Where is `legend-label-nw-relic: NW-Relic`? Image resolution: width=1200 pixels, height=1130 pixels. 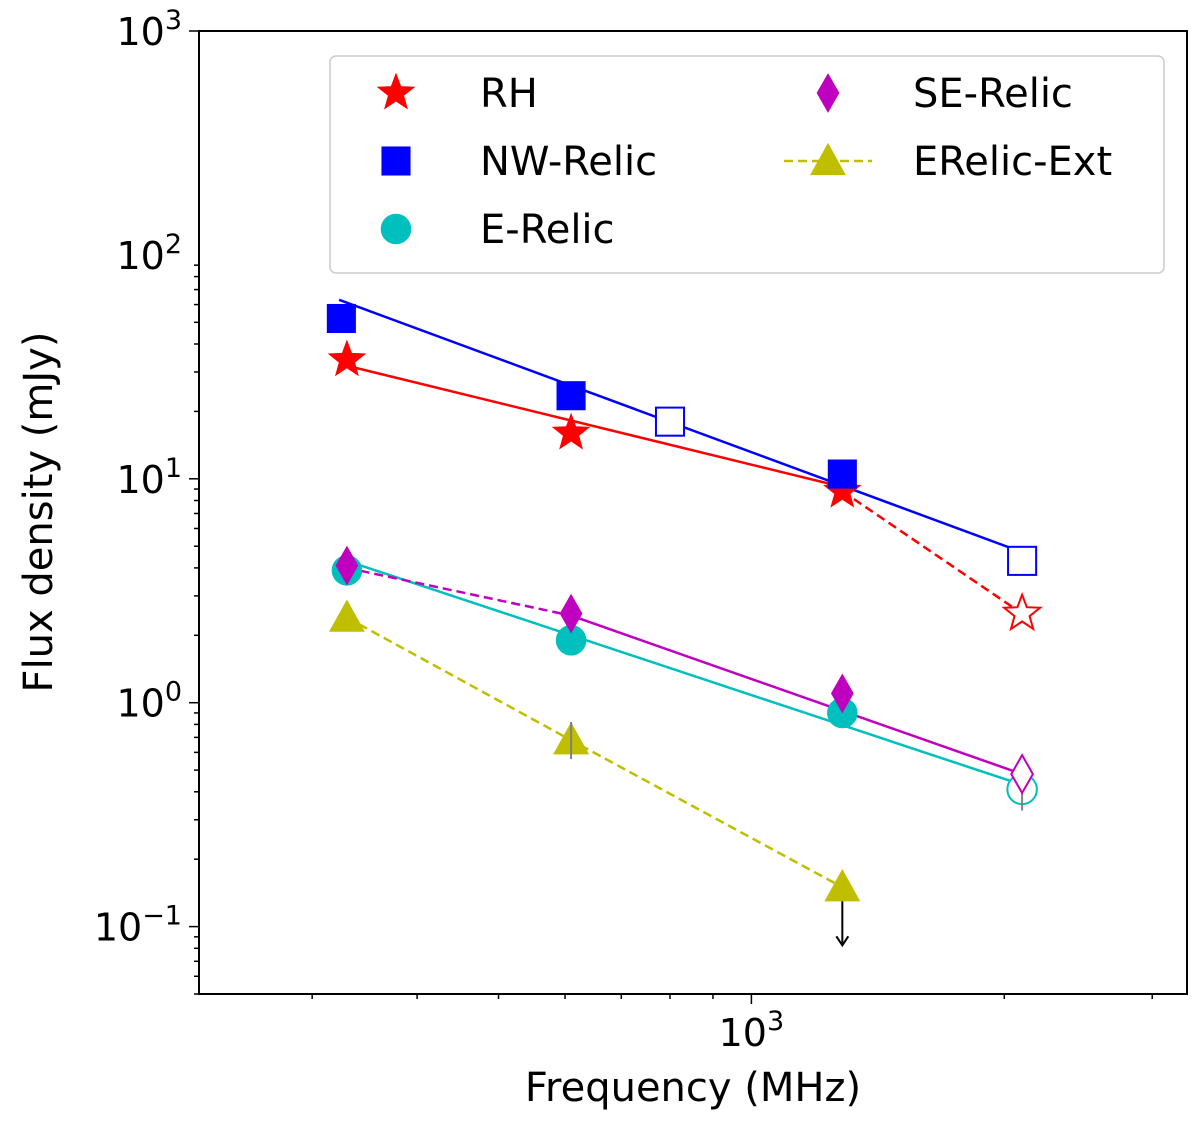
legend-label-nw-relic: NW-Relic is located at coordinates (568, 162).